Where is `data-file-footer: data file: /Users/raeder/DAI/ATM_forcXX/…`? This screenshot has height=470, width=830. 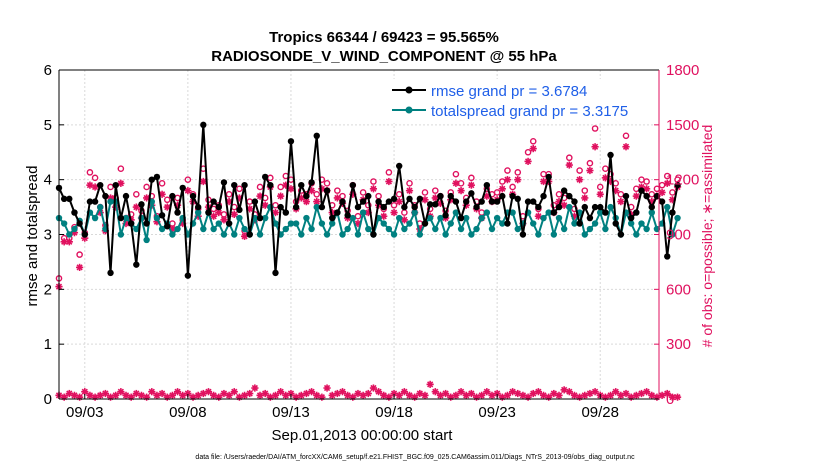
data-file-footer: data file: /Users/raeder/DAI/ATM_forcXX/… is located at coordinates (415, 457).